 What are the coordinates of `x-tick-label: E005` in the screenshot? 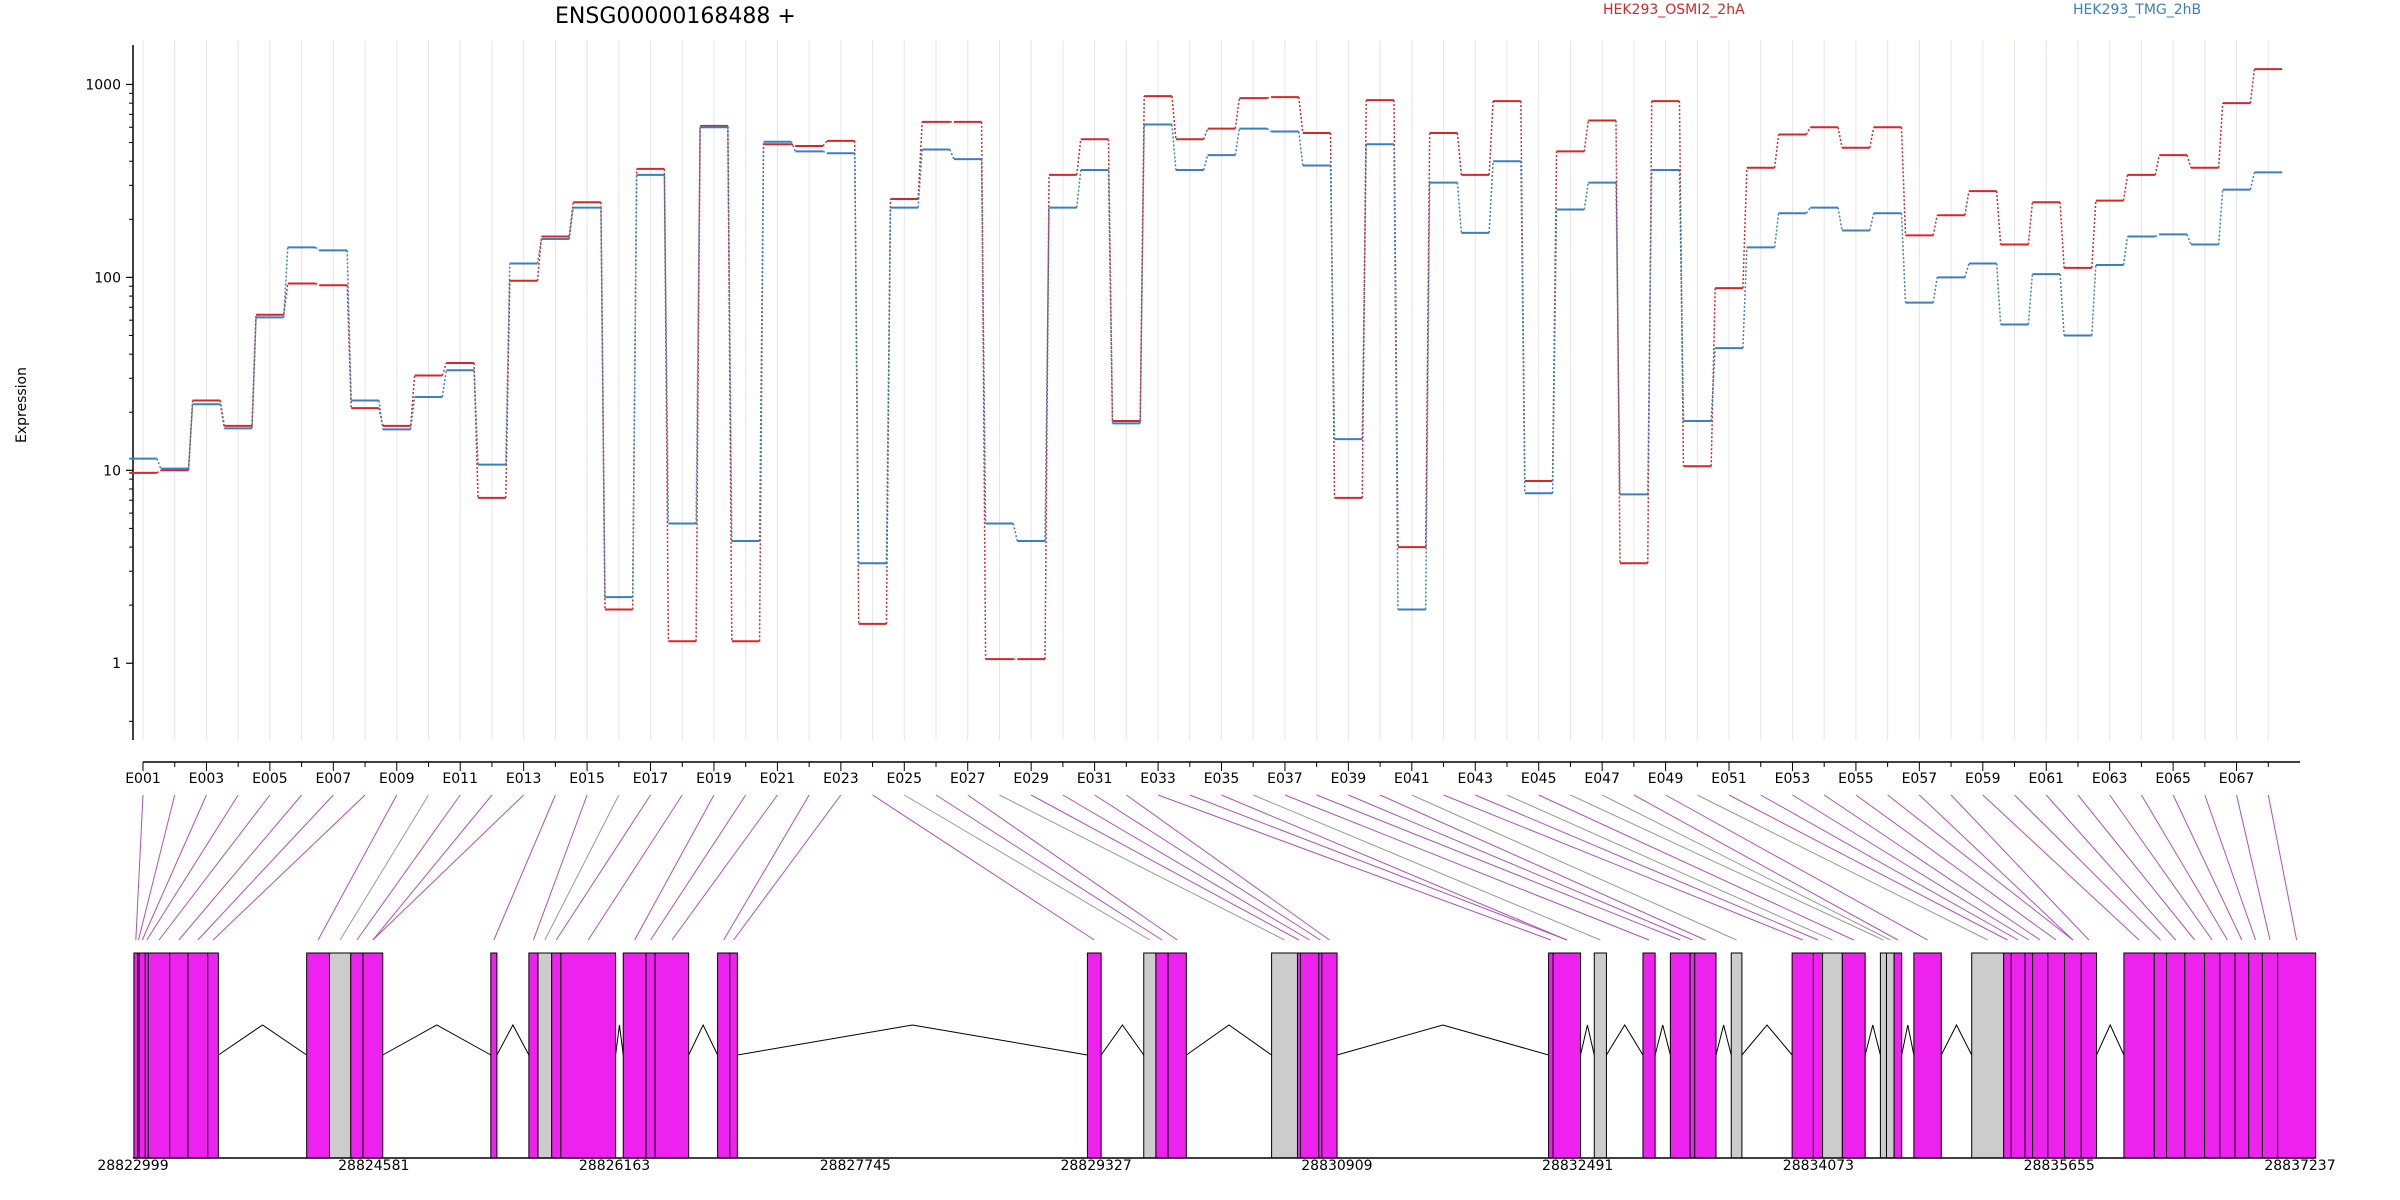 It's located at (270, 779).